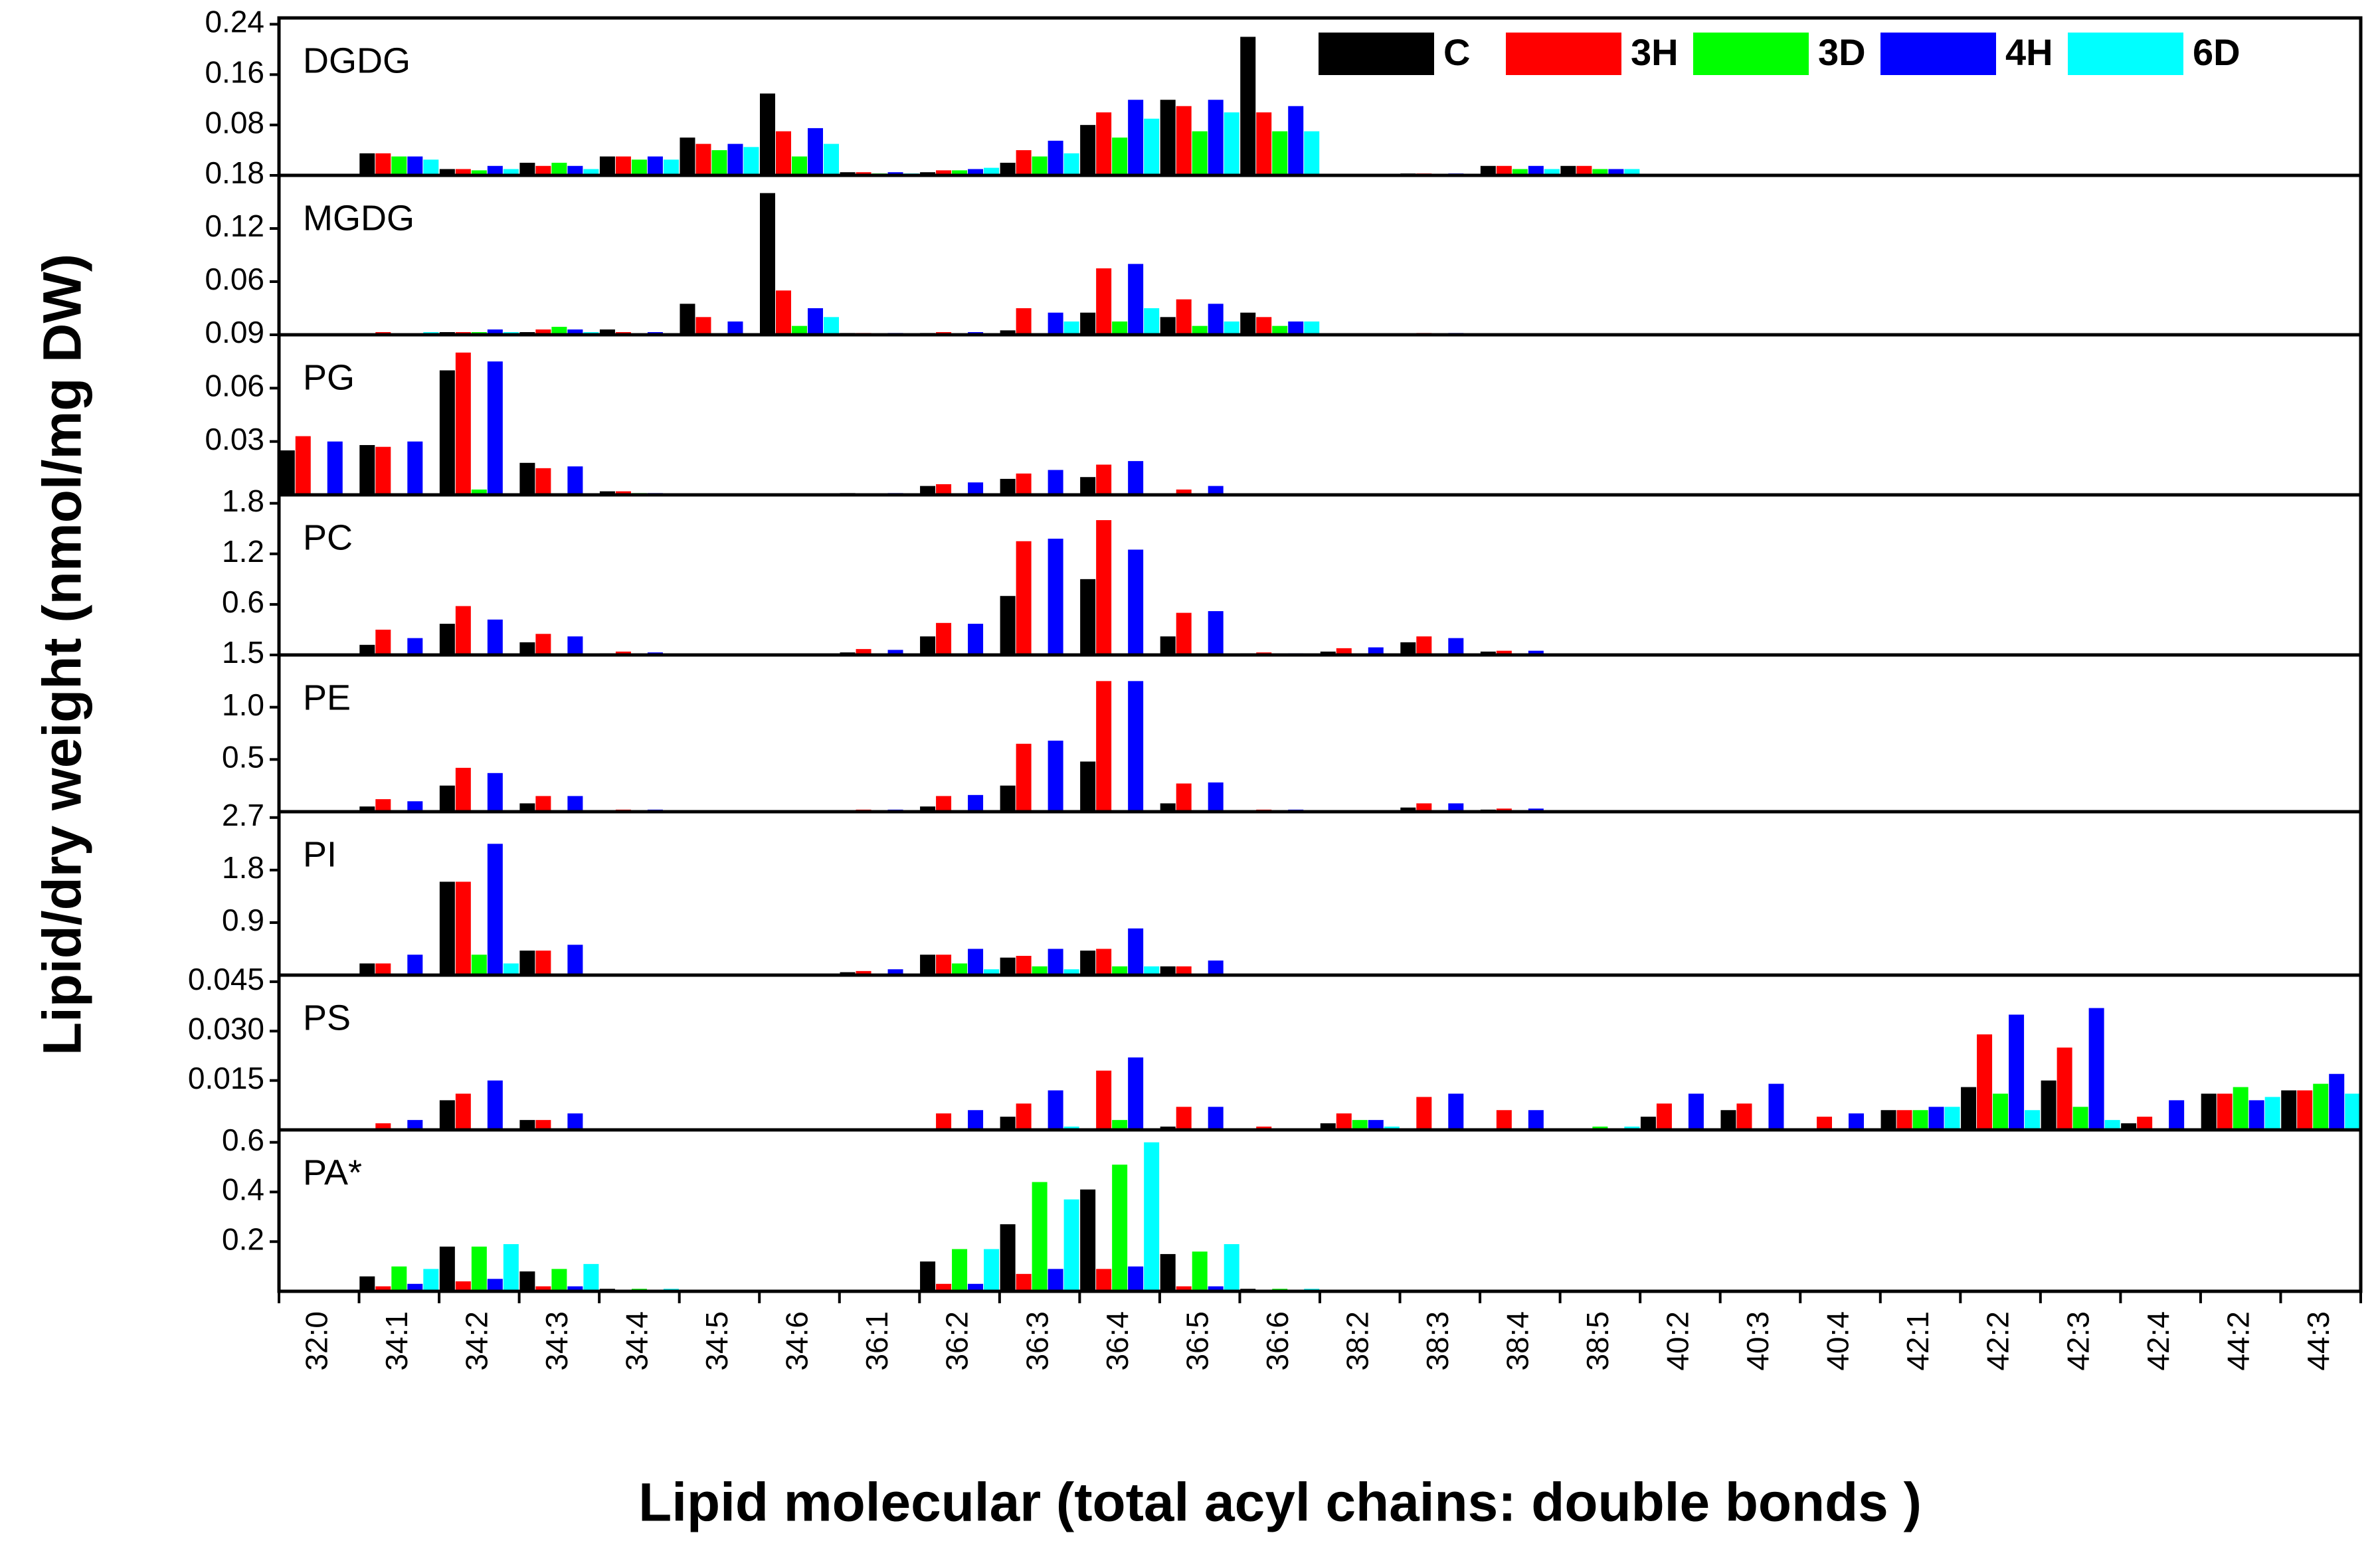  Describe the element at coordinates (226, 979) in the screenshot. I see `y-tick-label: 0.045` at that location.